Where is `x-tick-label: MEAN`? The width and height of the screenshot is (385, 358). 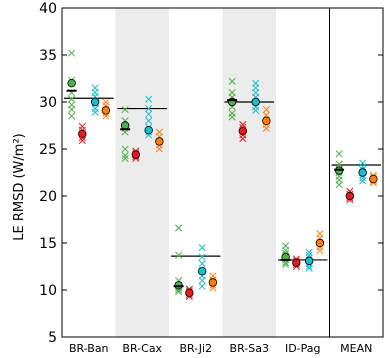 x-tick-label: MEAN is located at coordinates (356, 348).